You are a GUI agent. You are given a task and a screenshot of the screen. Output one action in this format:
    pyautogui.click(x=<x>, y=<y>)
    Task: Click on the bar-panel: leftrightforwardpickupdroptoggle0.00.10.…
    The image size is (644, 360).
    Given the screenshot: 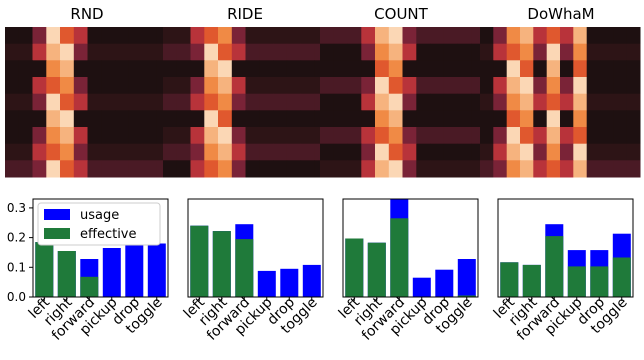 What is the action you would take?
    pyautogui.click(x=88, y=271)
    